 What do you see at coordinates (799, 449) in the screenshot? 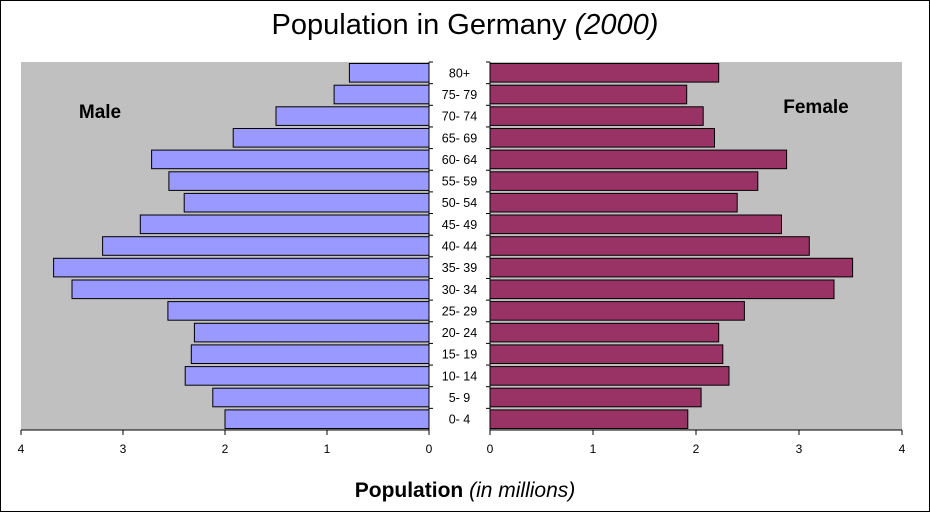
I see `female-x-tick-label: 3` at bounding box center [799, 449].